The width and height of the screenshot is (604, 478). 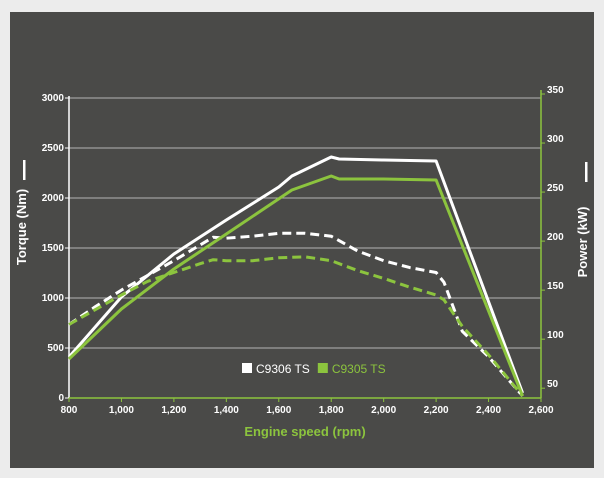 I want to click on y2-tick-label: 50, so click(x=553, y=384).